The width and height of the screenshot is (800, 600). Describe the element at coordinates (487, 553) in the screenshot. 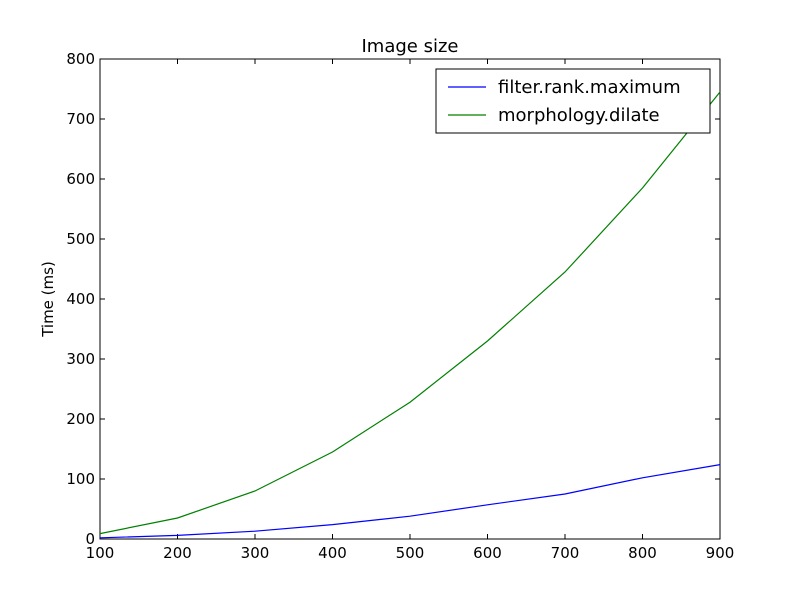

I see `x-tick-label-600: 600` at that location.